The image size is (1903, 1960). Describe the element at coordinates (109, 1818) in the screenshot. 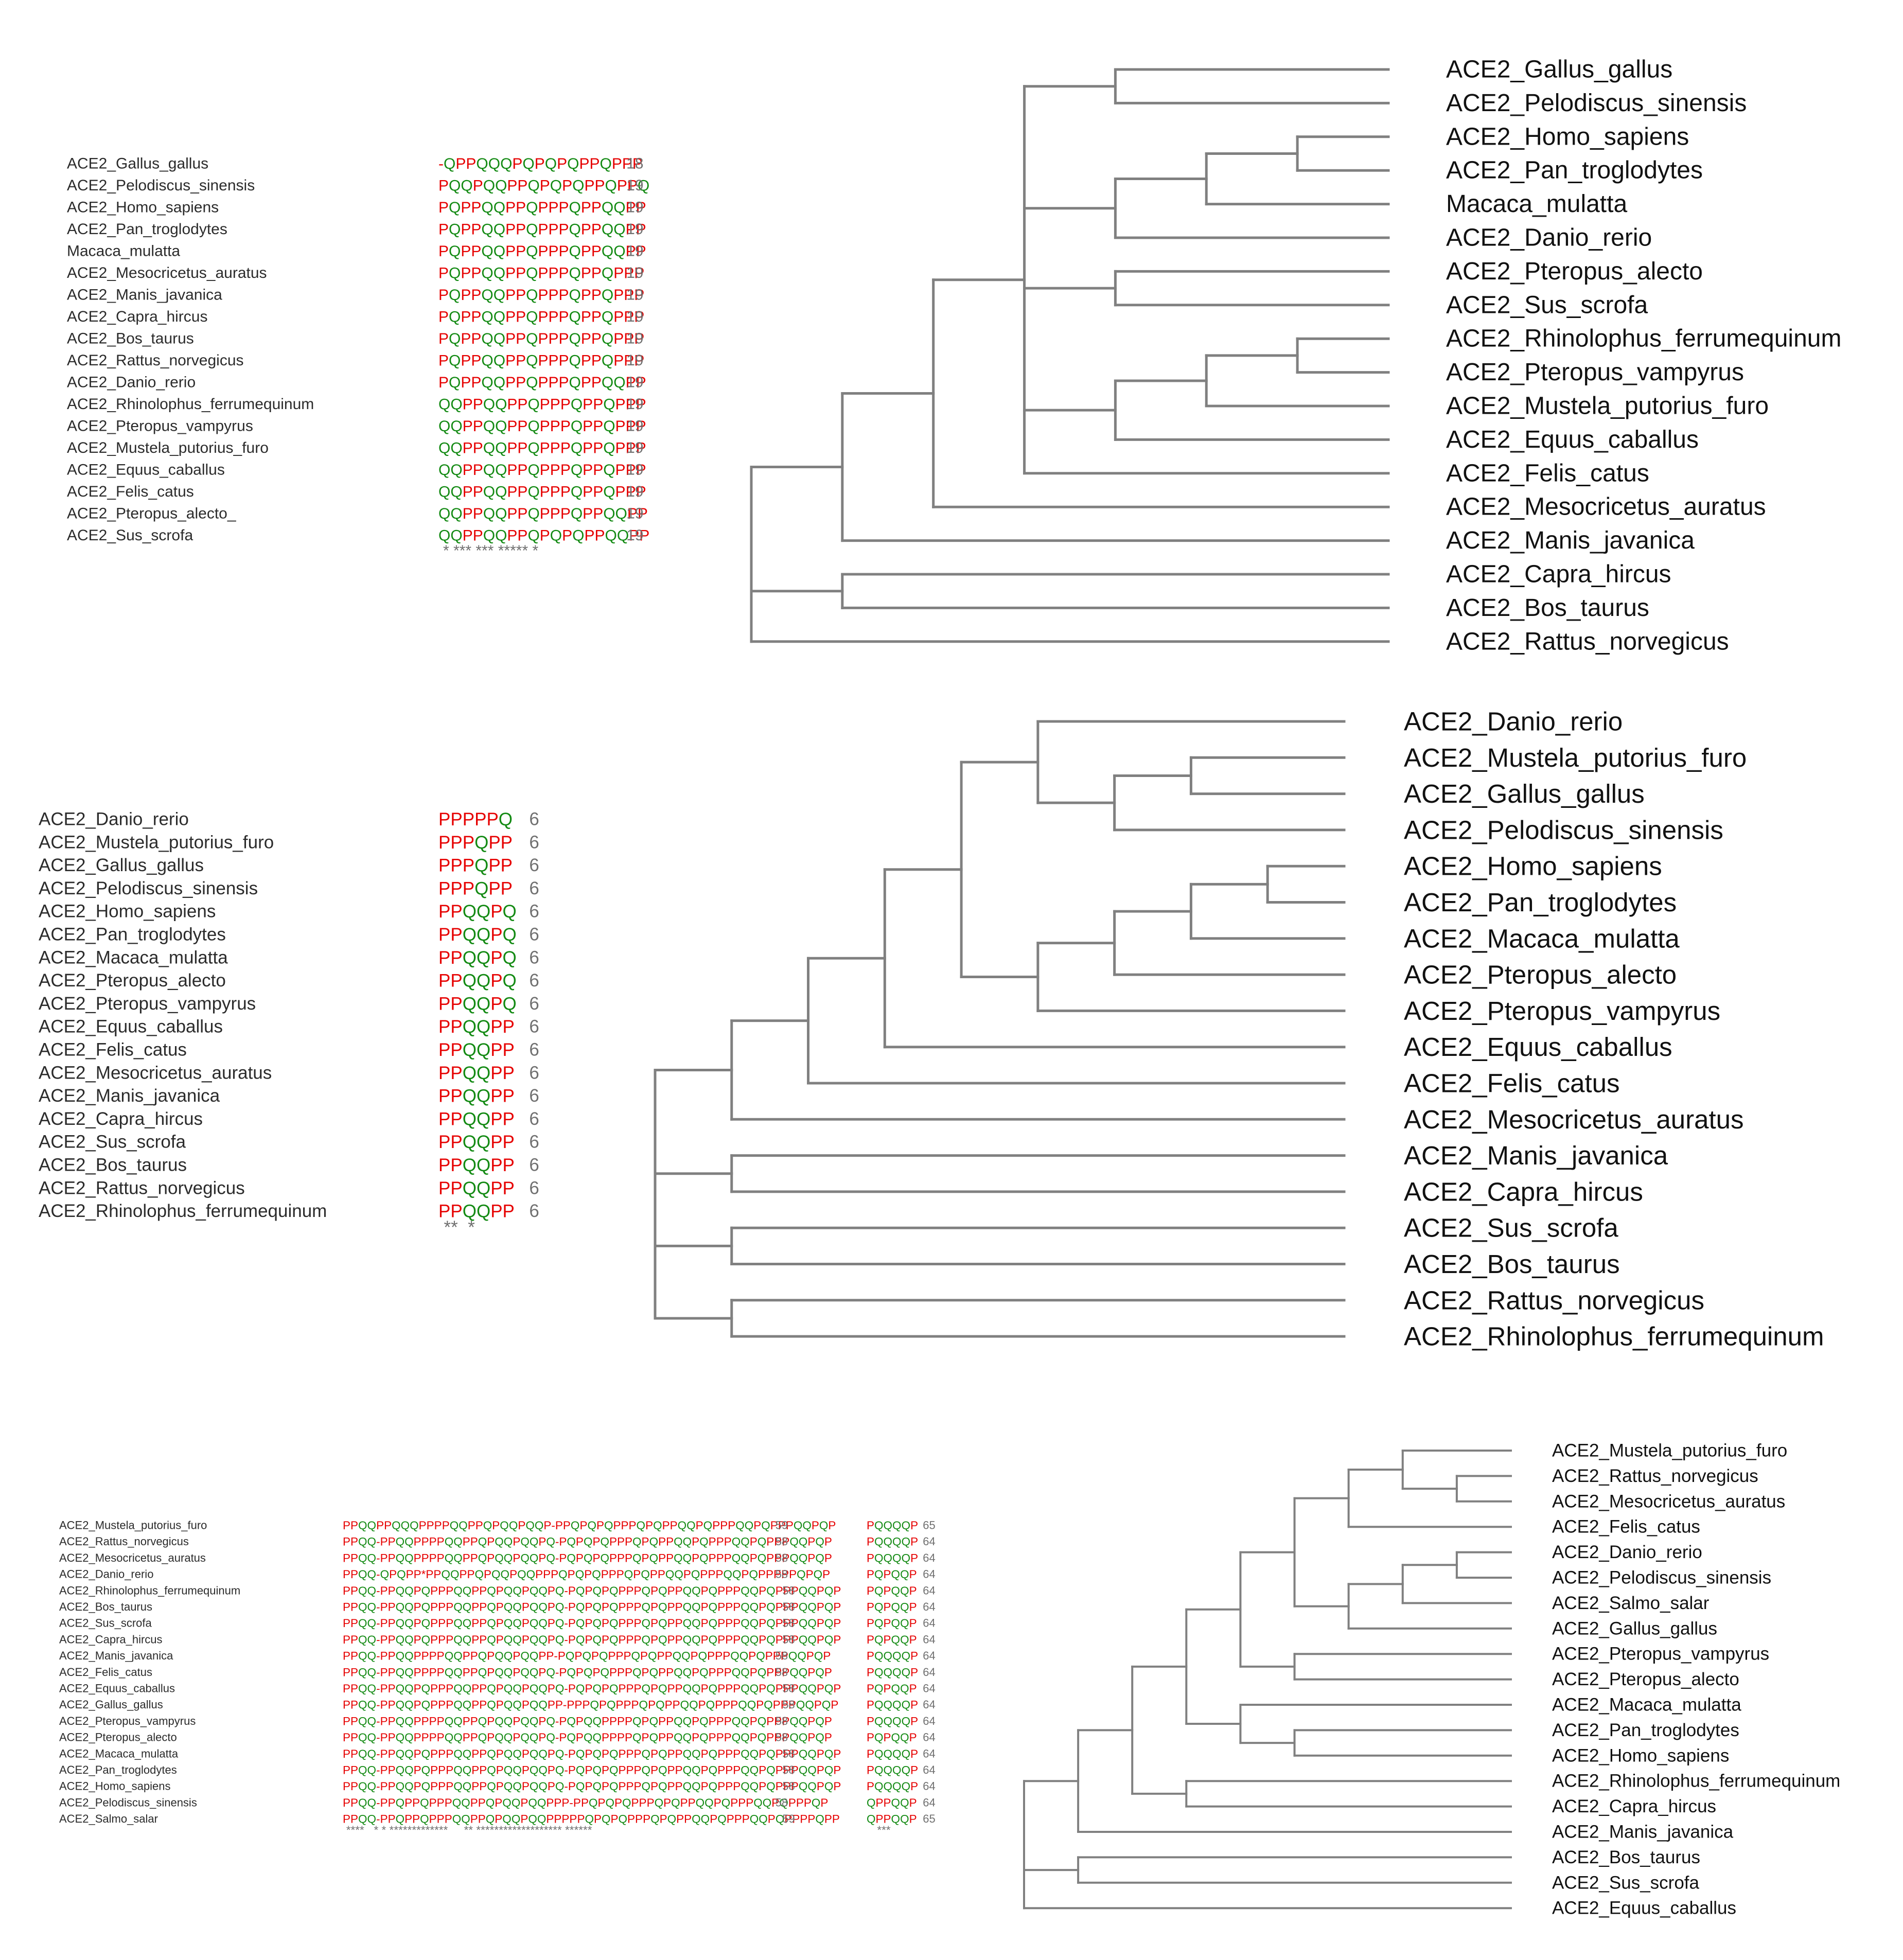

I see `alignment-species-name: ACE2_Salmo_salar` at that location.